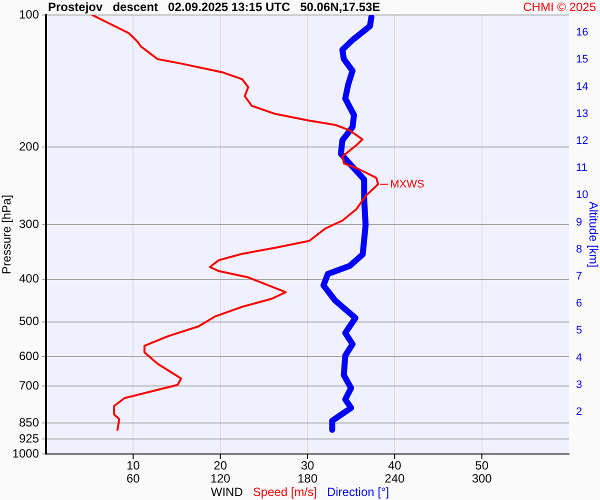  I want to click on chart-title: Prostejov descent 02.09.2025 13:15 UTC 50.06N,17.53E, so click(214, 7).